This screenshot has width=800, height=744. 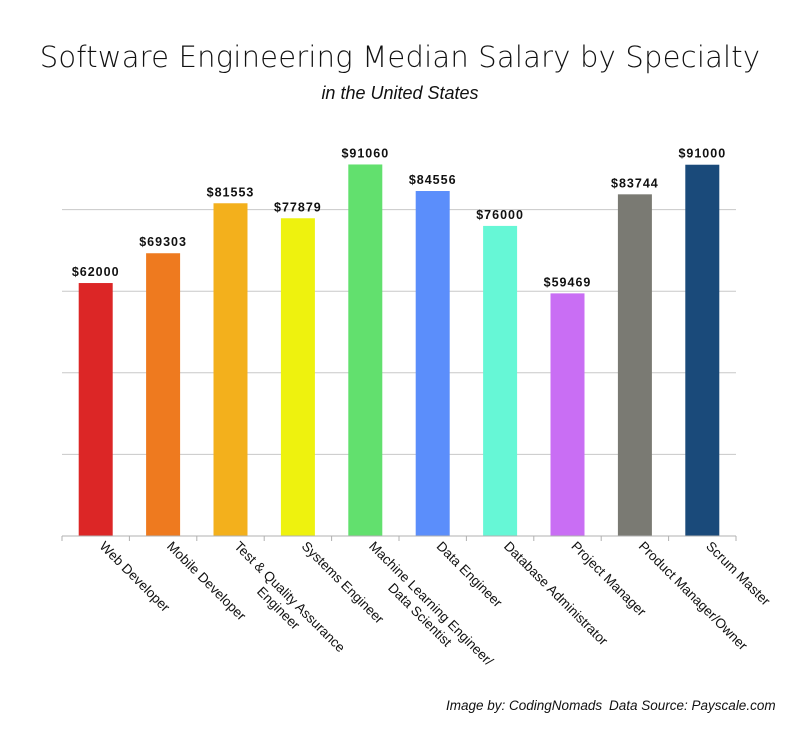 What do you see at coordinates (693, 596) in the screenshot?
I see `category-label: Product Manager/Owner` at bounding box center [693, 596].